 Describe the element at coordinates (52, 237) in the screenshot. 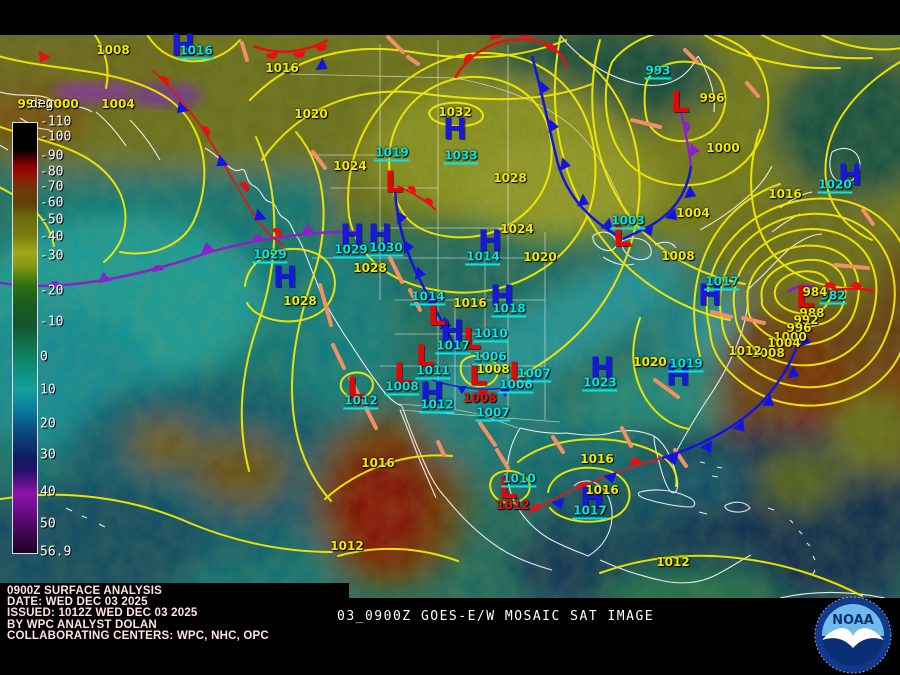

I see `colorbar-tick: -40` at that location.